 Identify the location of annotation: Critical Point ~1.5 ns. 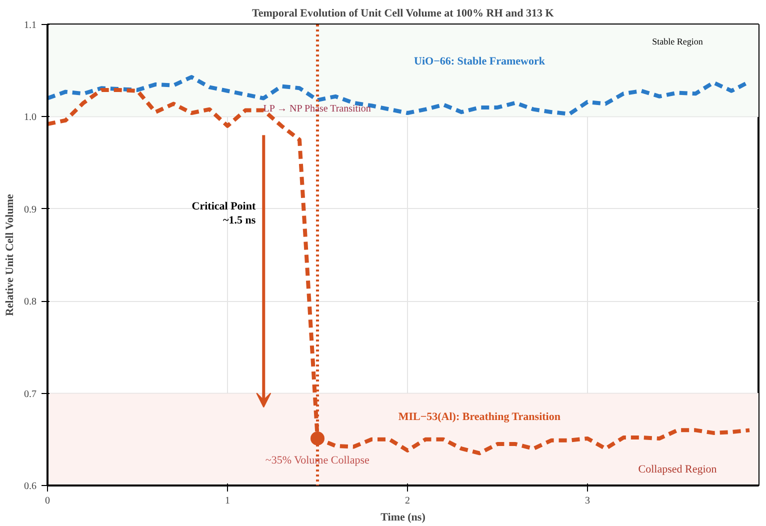
(224, 213).